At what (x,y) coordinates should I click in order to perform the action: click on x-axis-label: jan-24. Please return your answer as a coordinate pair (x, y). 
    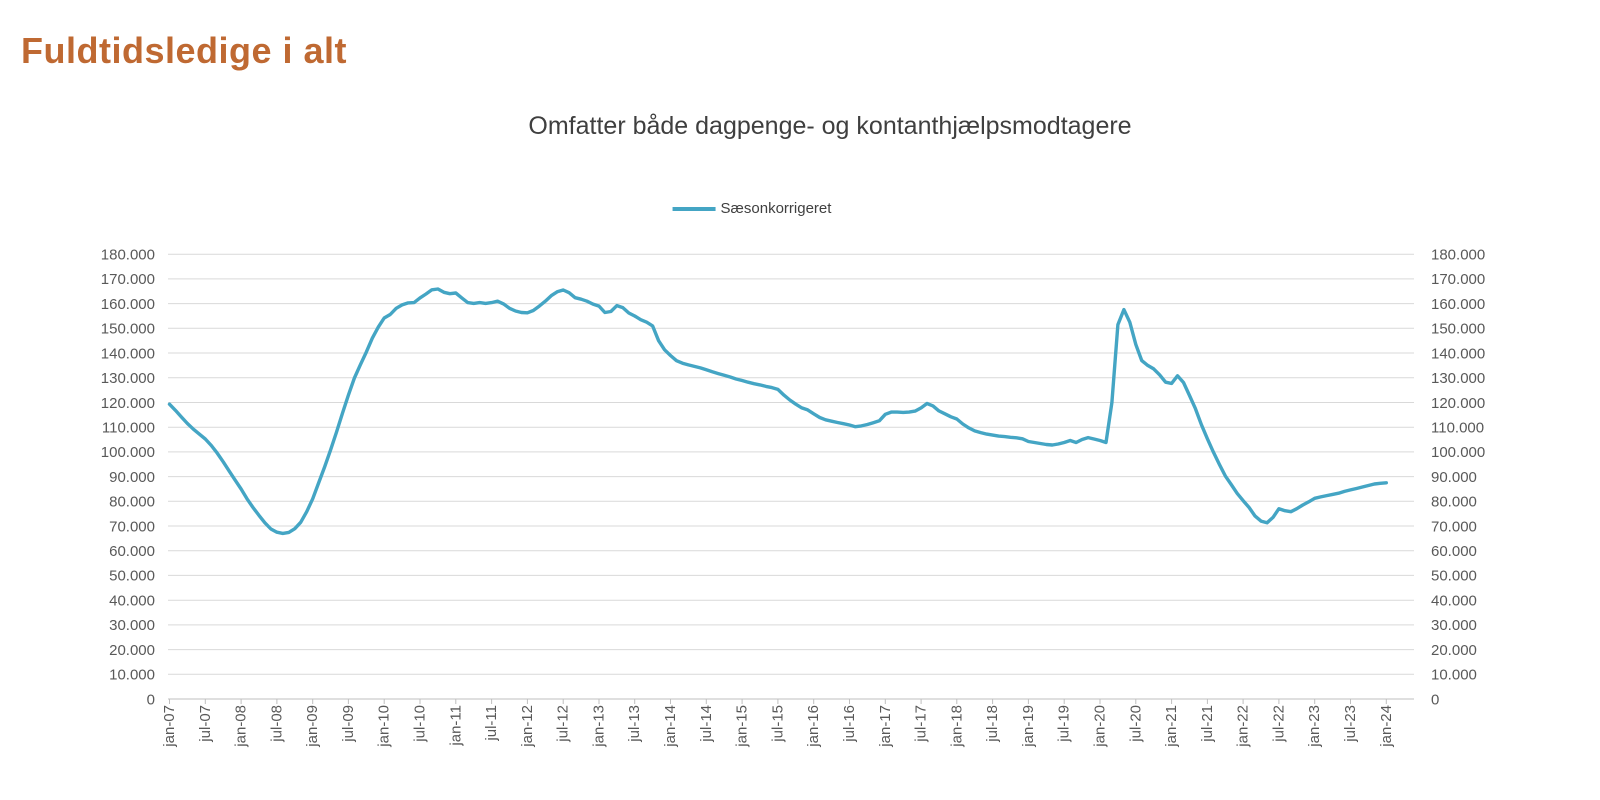
    Looking at the image, I should click on (1386, 726).